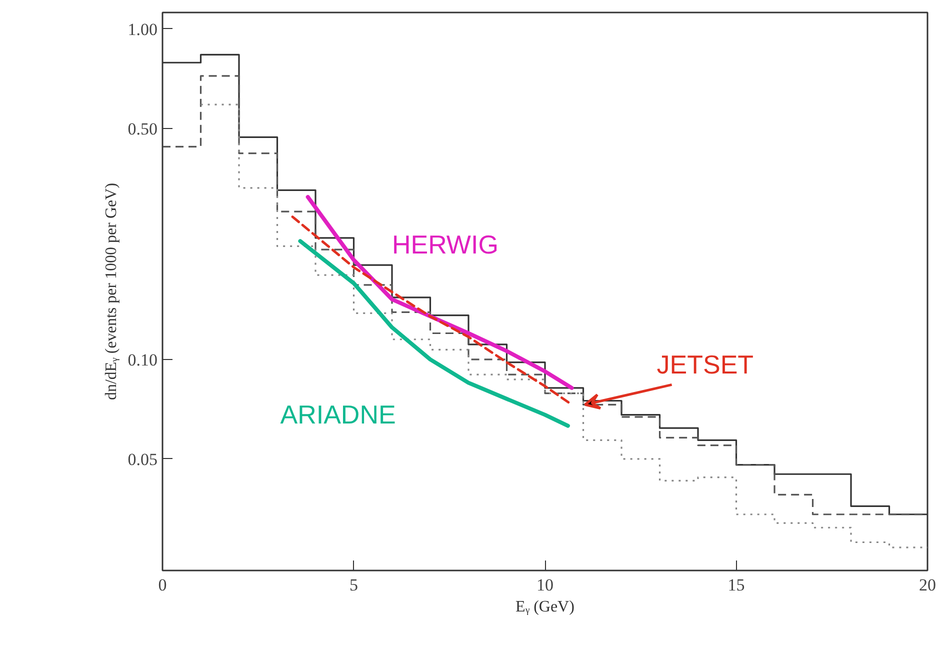  What do you see at coordinates (162, 585) in the screenshot?
I see `x-tick-label: 0` at bounding box center [162, 585].